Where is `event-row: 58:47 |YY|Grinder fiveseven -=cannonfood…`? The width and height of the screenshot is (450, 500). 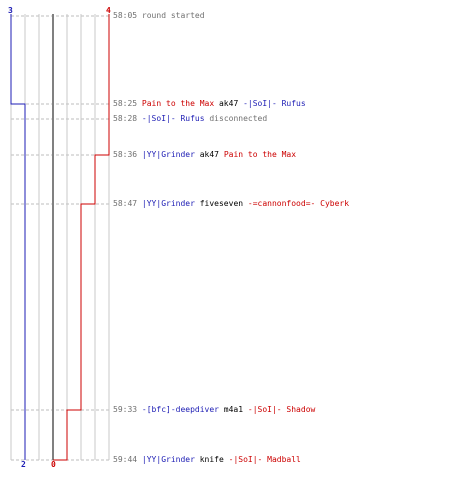 event-row: 58:47 |YY|Grinder fiveseven -=cannonfood… is located at coordinates (231, 204).